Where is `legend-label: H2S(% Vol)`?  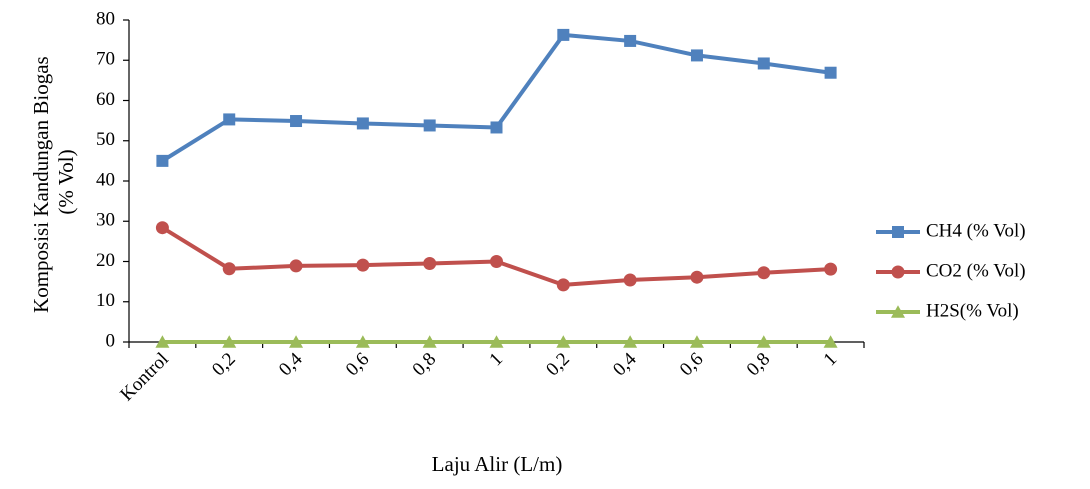
legend-label: H2S(% Vol) is located at coordinates (972, 310).